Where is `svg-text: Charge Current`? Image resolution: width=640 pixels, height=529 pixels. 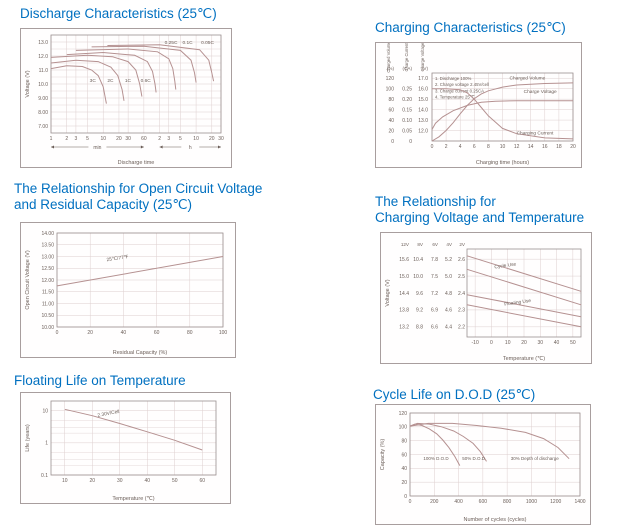
svg-text: Charge Current is located at coordinates (406, 57).